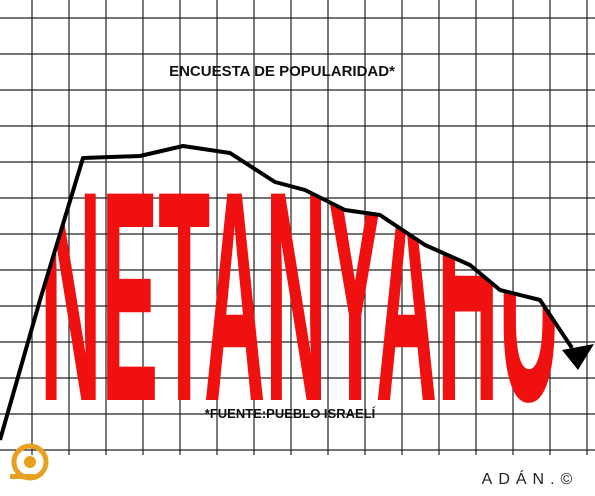  Describe the element at coordinates (530, 478) in the screenshot. I see `signature: ADÁN.©` at that location.